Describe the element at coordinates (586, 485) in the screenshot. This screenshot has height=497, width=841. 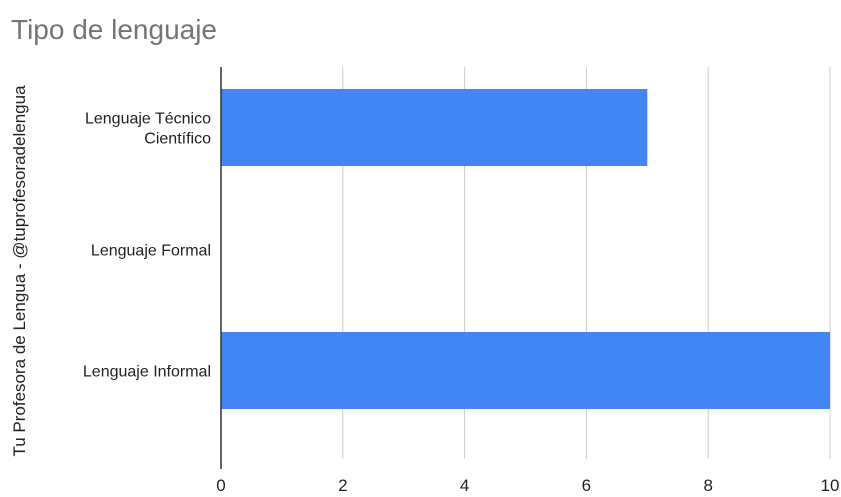
I see `x-tick-label-6: 6` at that location.